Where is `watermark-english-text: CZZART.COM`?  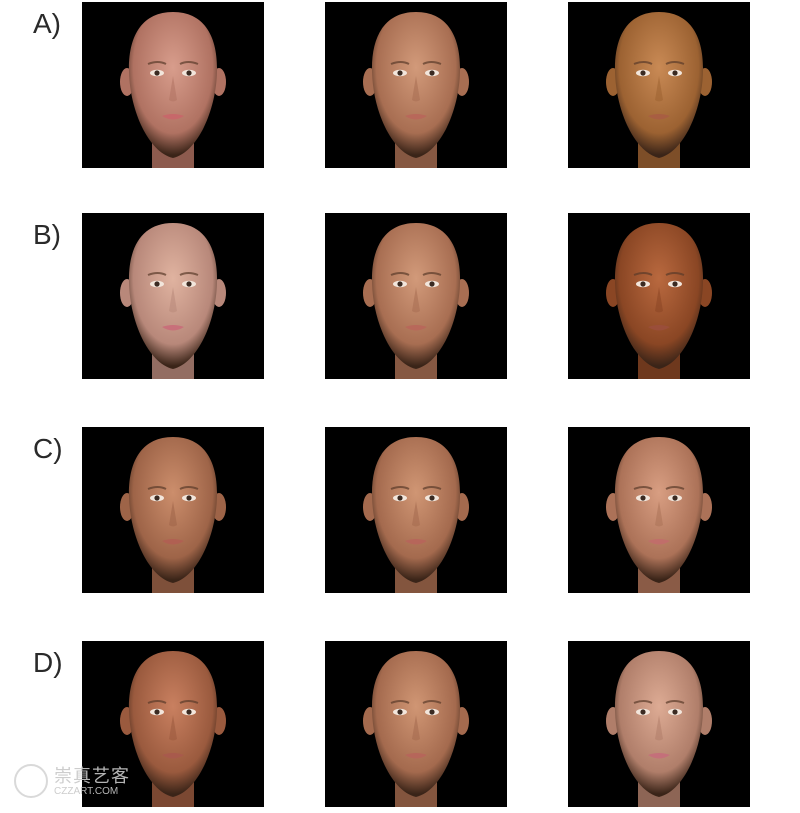 watermark-english-text: CZZART.COM is located at coordinates (86, 791).